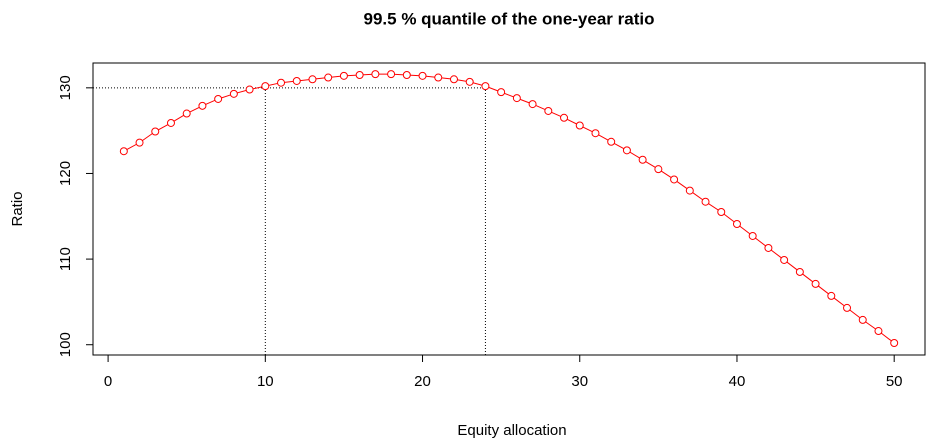  I want to click on y-axis-label: Ratio, so click(17, 208).